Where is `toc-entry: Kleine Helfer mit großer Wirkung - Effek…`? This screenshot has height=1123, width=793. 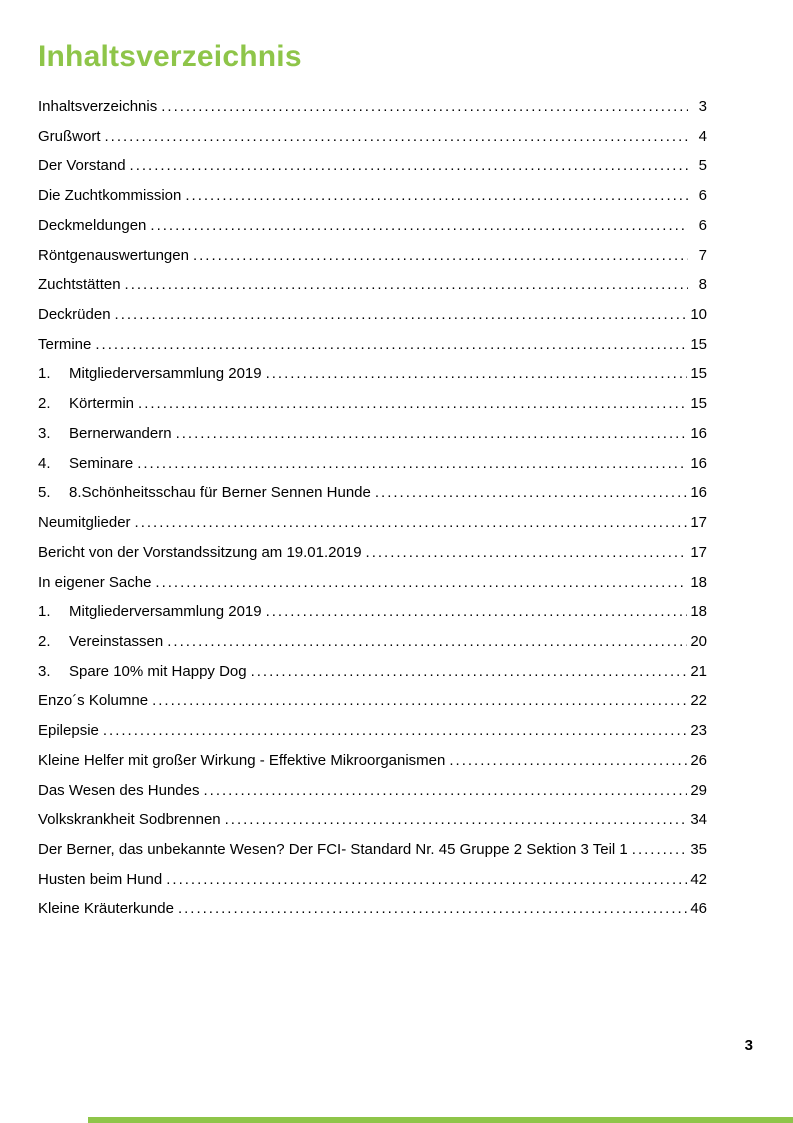
toc-entry: Kleine Helfer mit großer Wirkung - Effek… is located at coordinates (372, 760).